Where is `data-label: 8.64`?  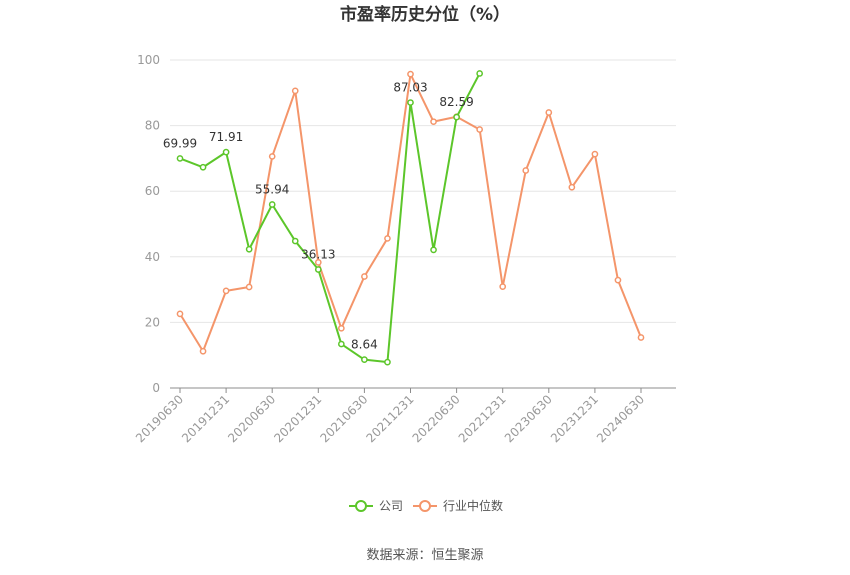
data-label: 8.64 is located at coordinates (364, 345).